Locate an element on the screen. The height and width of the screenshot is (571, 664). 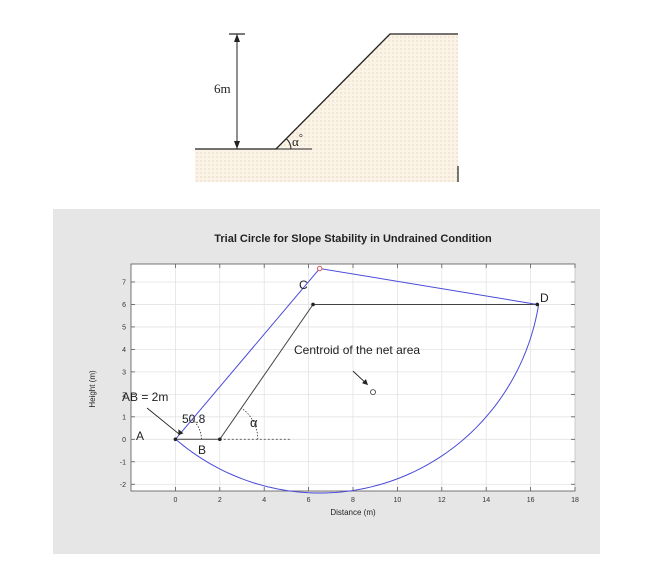
x-tick-label: 2 is located at coordinates (220, 500).